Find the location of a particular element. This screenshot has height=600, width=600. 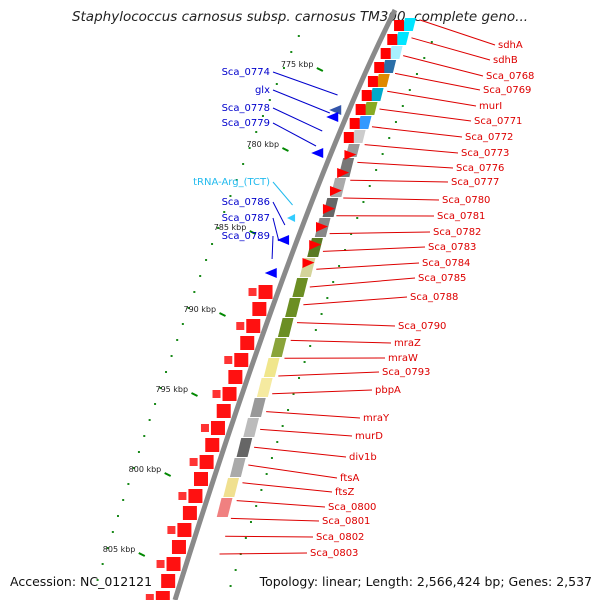

gene-label: mraZ is located at coordinates (407, 343).